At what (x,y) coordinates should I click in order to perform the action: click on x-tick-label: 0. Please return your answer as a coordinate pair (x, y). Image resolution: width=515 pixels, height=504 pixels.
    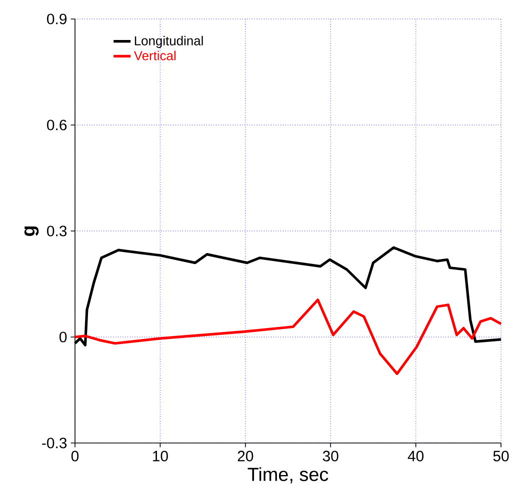
    Looking at the image, I should click on (75, 456).